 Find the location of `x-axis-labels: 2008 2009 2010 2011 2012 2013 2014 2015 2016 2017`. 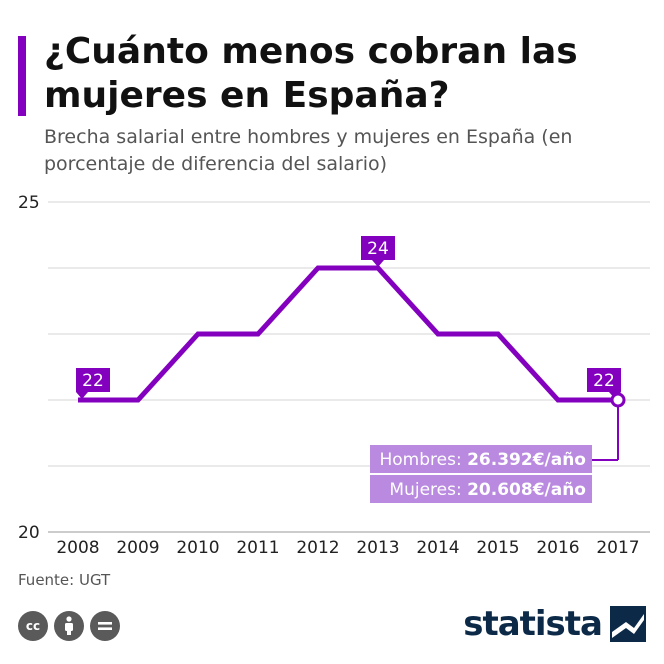

x-axis-labels: 2008 2009 2010 2011 2012 2013 2014 2015 2016 2017 is located at coordinates (347, 548).